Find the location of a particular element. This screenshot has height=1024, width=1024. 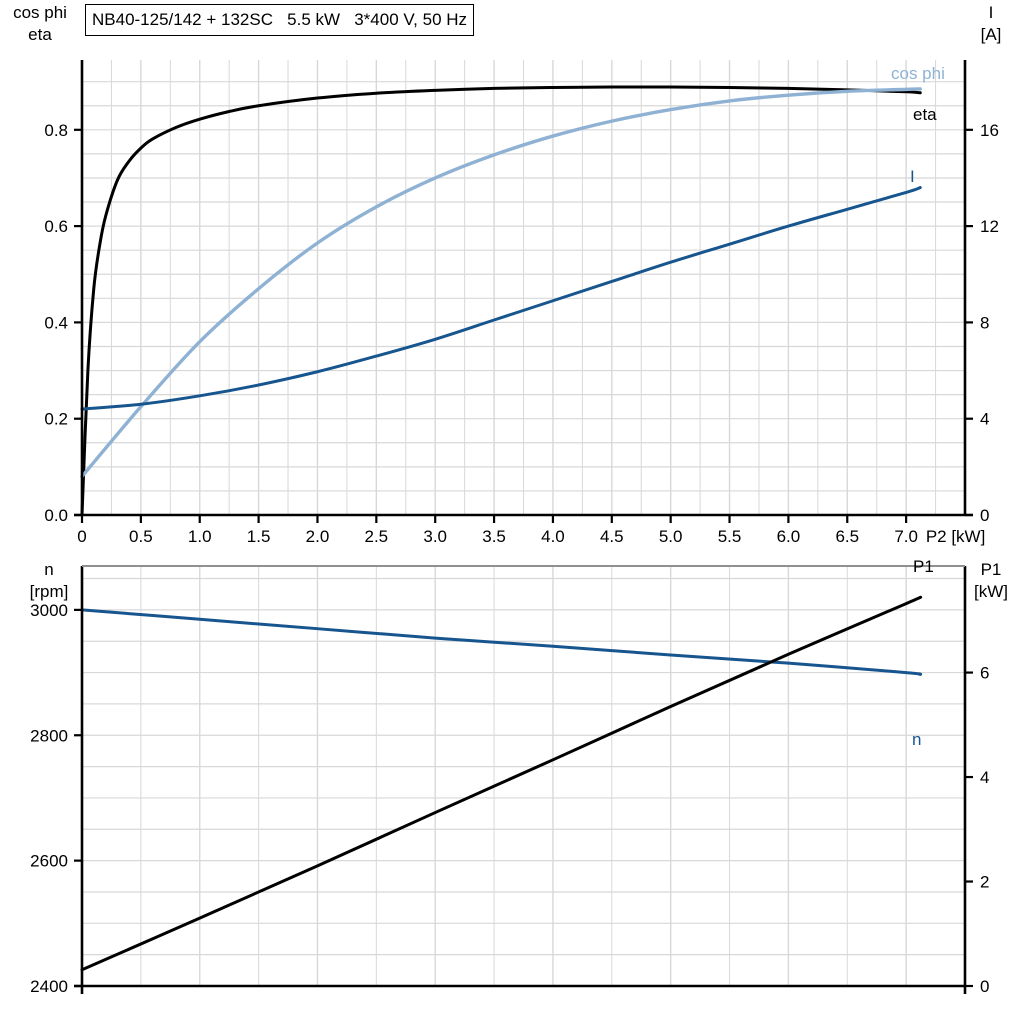

bottom-right-tick-label: 2 is located at coordinates (984, 882).